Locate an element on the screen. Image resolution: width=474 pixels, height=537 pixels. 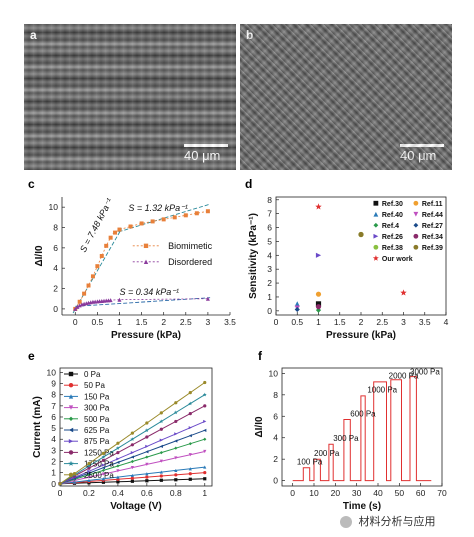
annotation: 2000 Pa is located at coordinates (404, 376).